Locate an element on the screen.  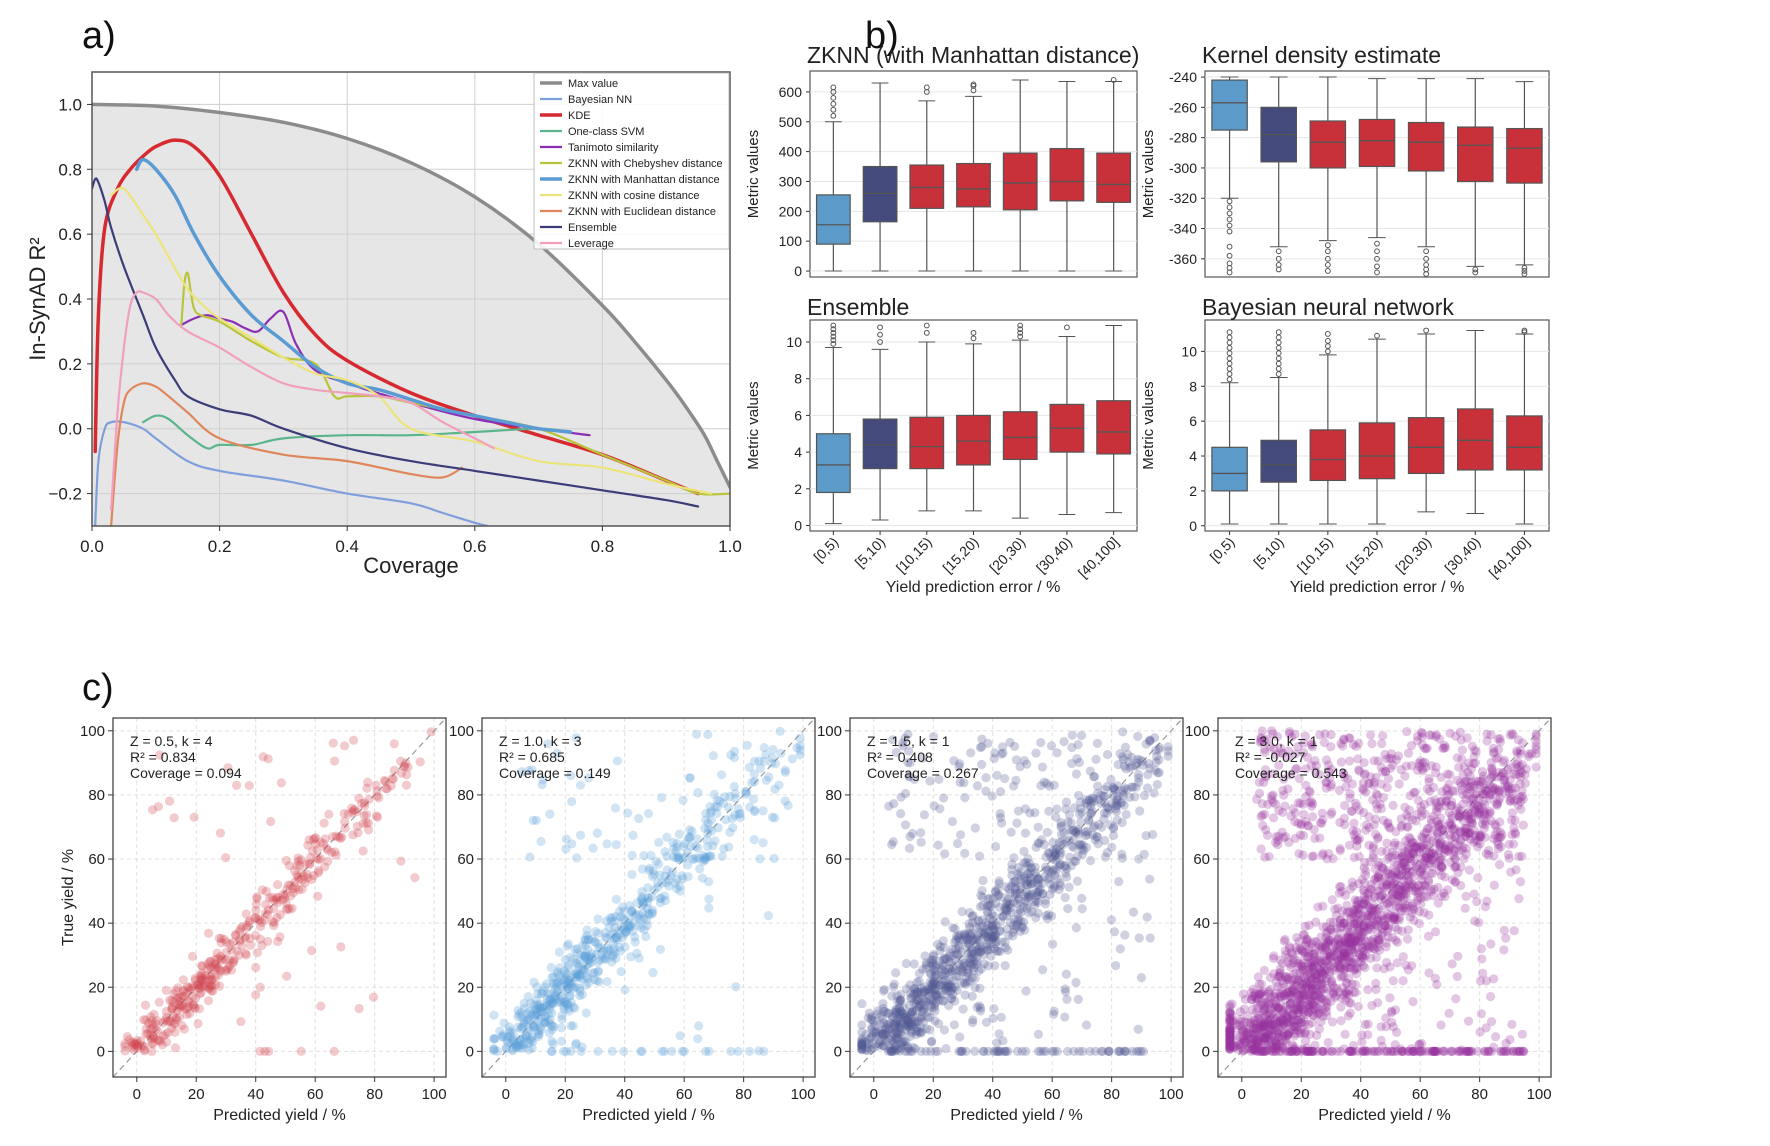
x-tick-label: 0 is located at coordinates (874, 1094).